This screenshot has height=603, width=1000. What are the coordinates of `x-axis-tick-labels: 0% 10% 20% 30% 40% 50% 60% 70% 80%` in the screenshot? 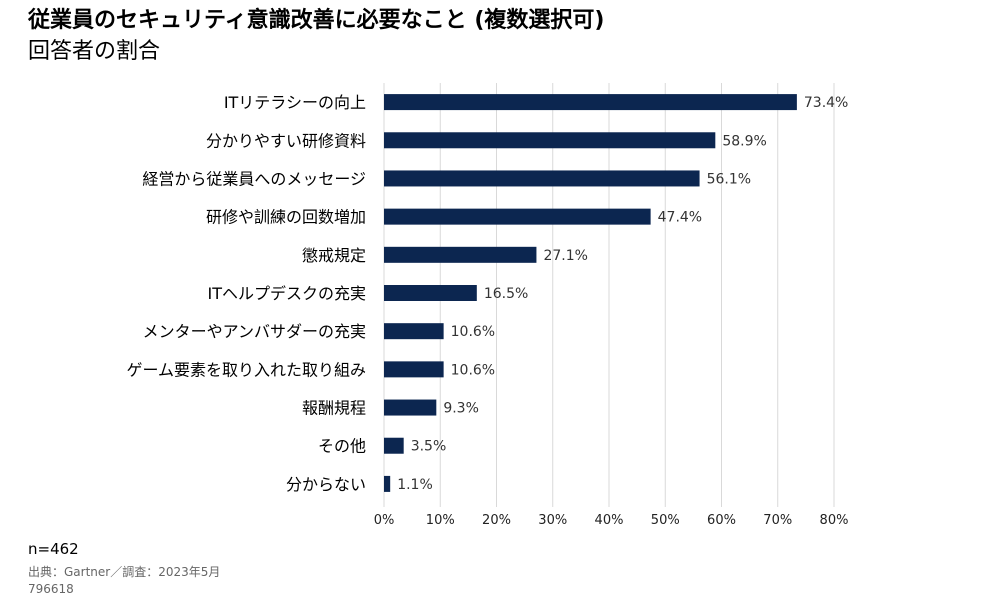 It's located at (611, 520).